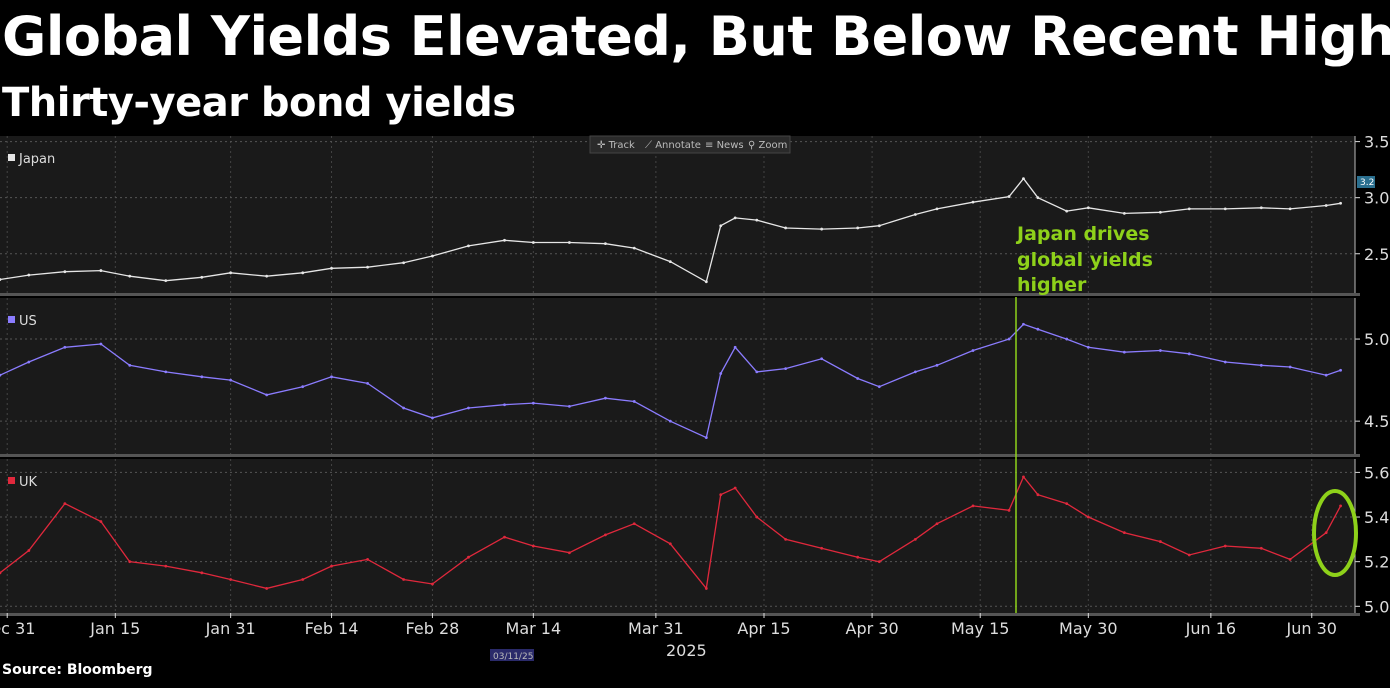 The image size is (1390, 688). I want to click on track-button: ✛ Track, so click(616, 145).